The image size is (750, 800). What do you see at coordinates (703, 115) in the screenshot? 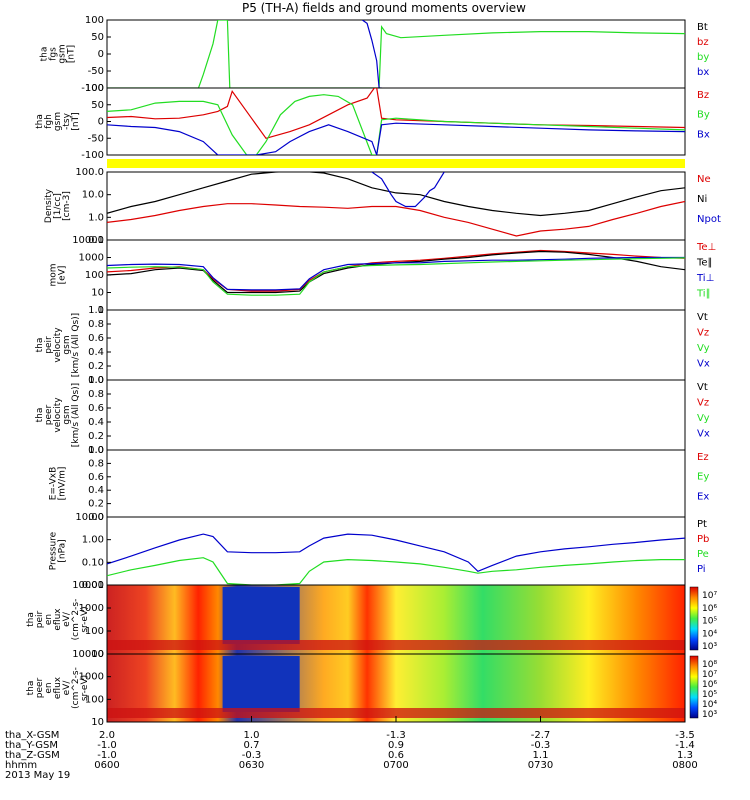
I see `legend-fgh: By` at bounding box center [703, 115].